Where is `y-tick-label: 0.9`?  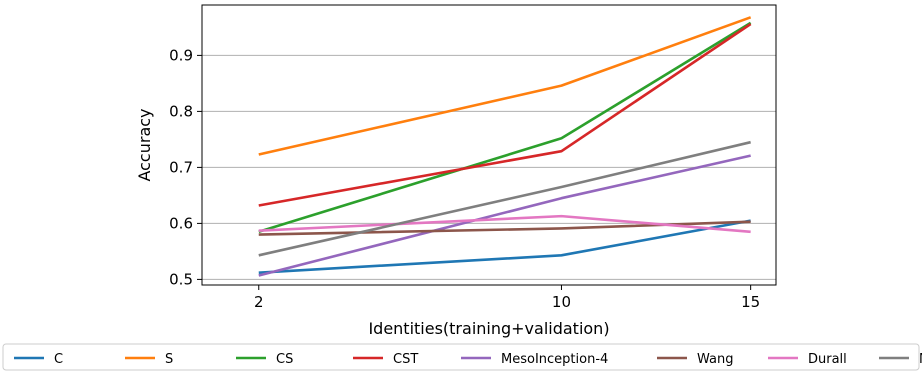
y-tick-label: 0.9 is located at coordinates (181, 55).